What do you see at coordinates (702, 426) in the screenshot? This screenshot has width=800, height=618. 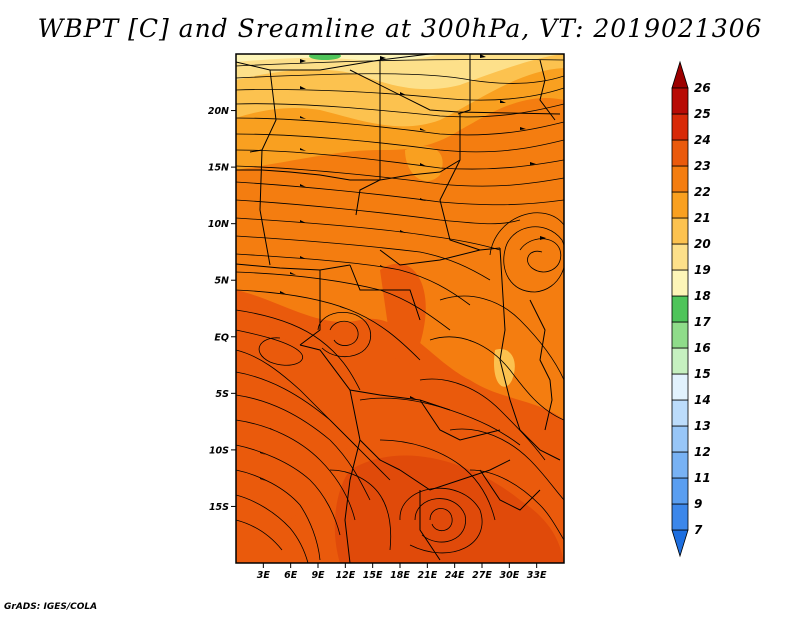 I see `colorbar-level-label: 13` at bounding box center [702, 426].